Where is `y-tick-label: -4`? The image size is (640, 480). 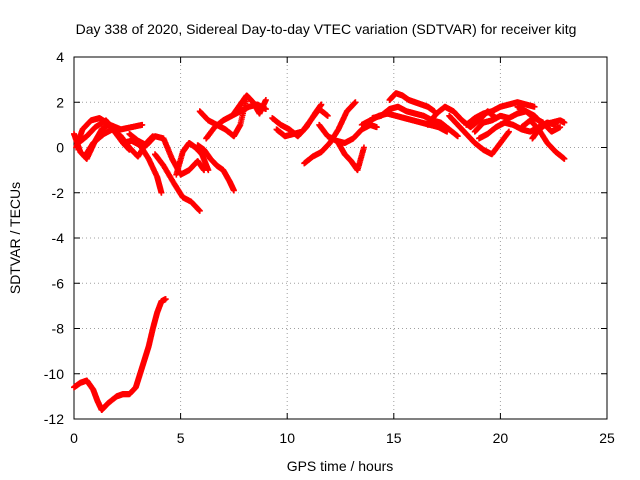 y-tick-label: -4 is located at coordinates (58, 238).